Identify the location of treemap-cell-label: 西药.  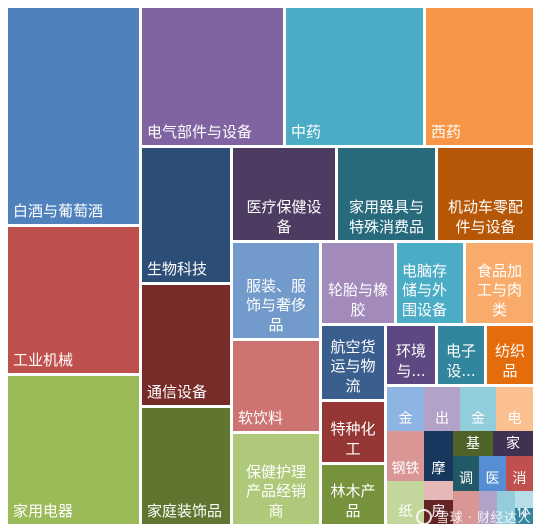
(446, 131).